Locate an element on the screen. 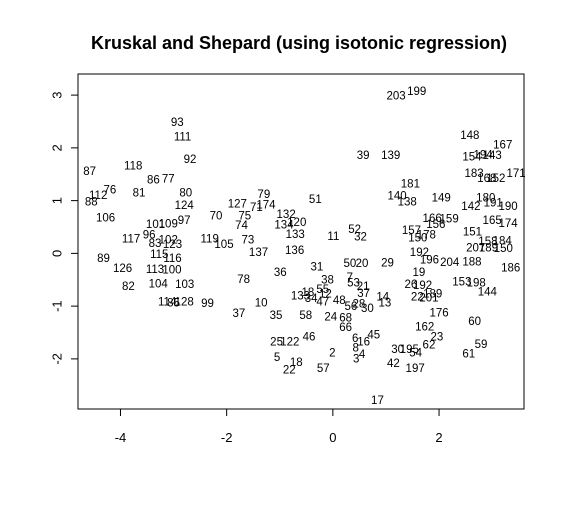 This screenshot has height=506, width=562. point-label: 165 is located at coordinates (492, 221).